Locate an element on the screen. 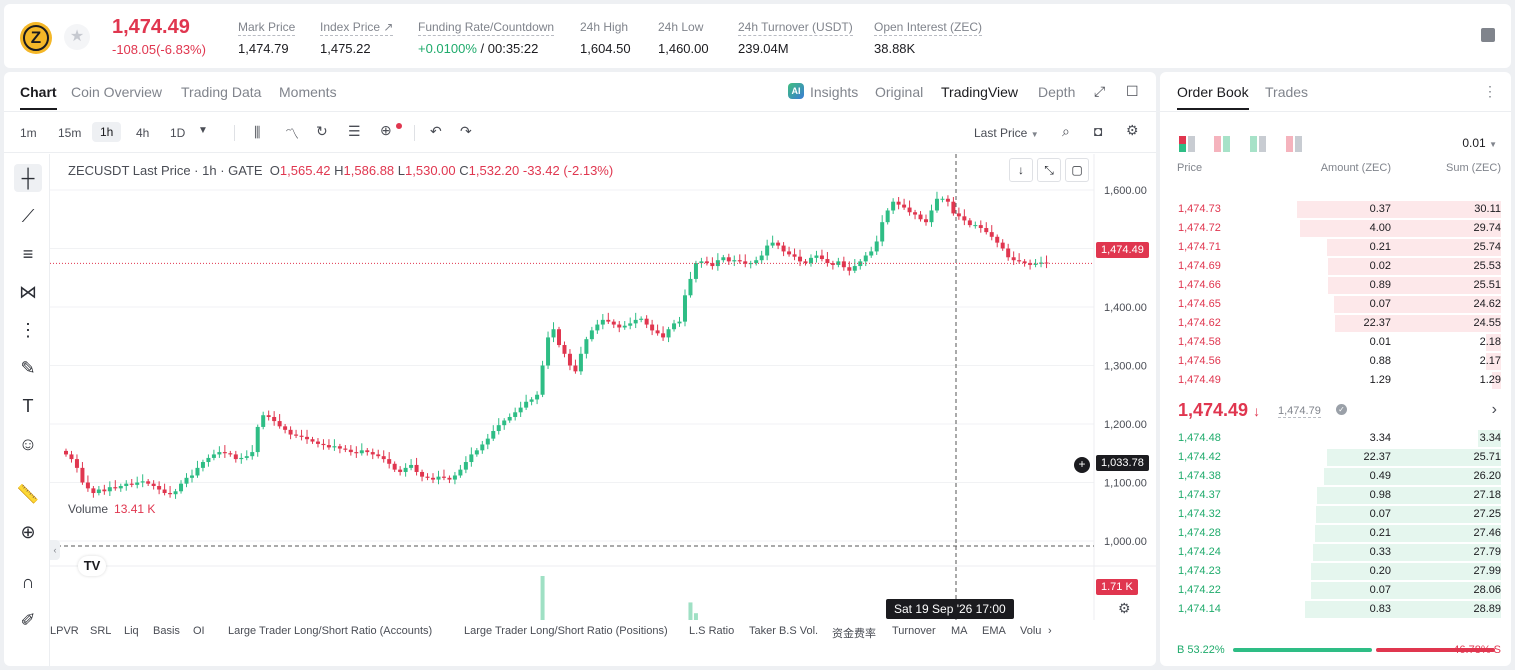 Image resolution: width=1515 pixels, height=670 pixels. timeframe-dropdown-icon: ▼ is located at coordinates (203, 130).